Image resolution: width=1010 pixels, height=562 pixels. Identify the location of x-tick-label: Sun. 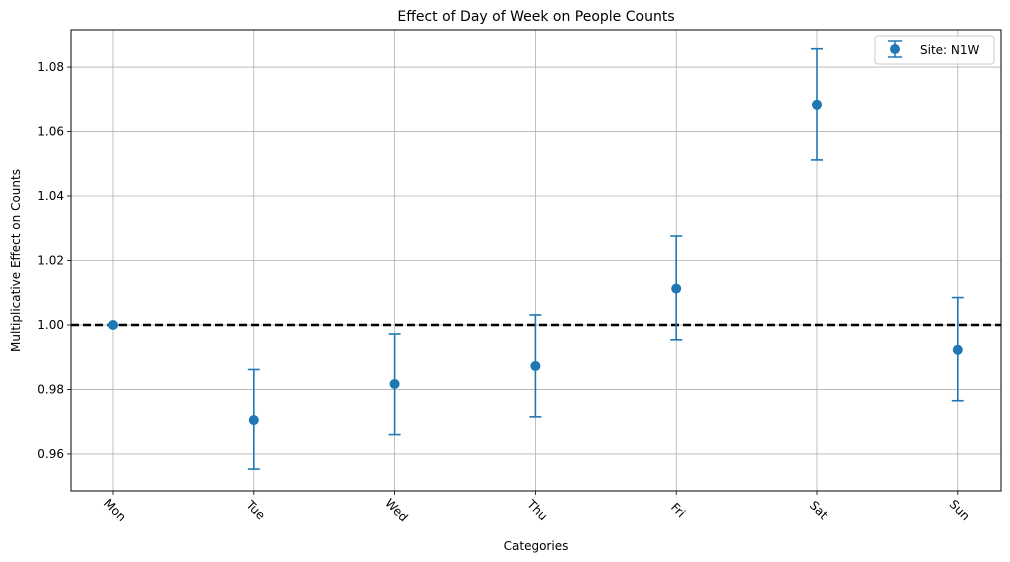
(960, 510).